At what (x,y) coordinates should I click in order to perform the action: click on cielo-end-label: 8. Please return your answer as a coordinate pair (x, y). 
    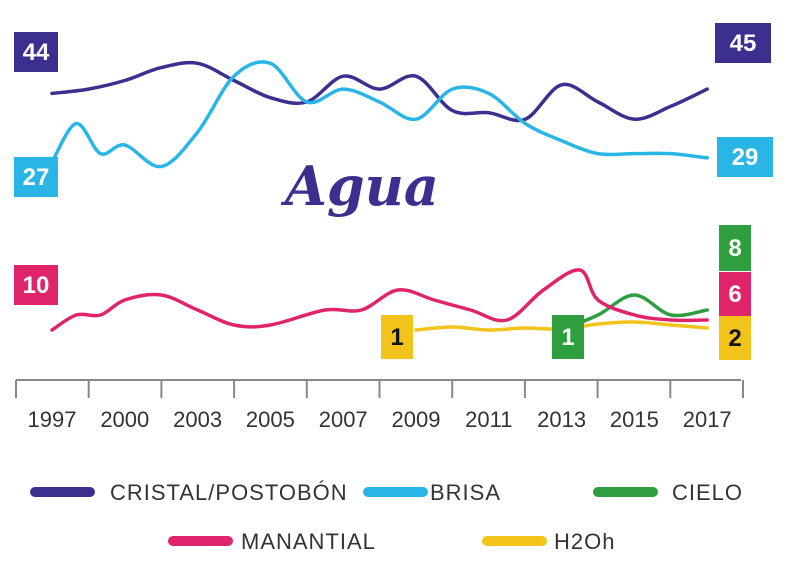
    Looking at the image, I should click on (734, 248).